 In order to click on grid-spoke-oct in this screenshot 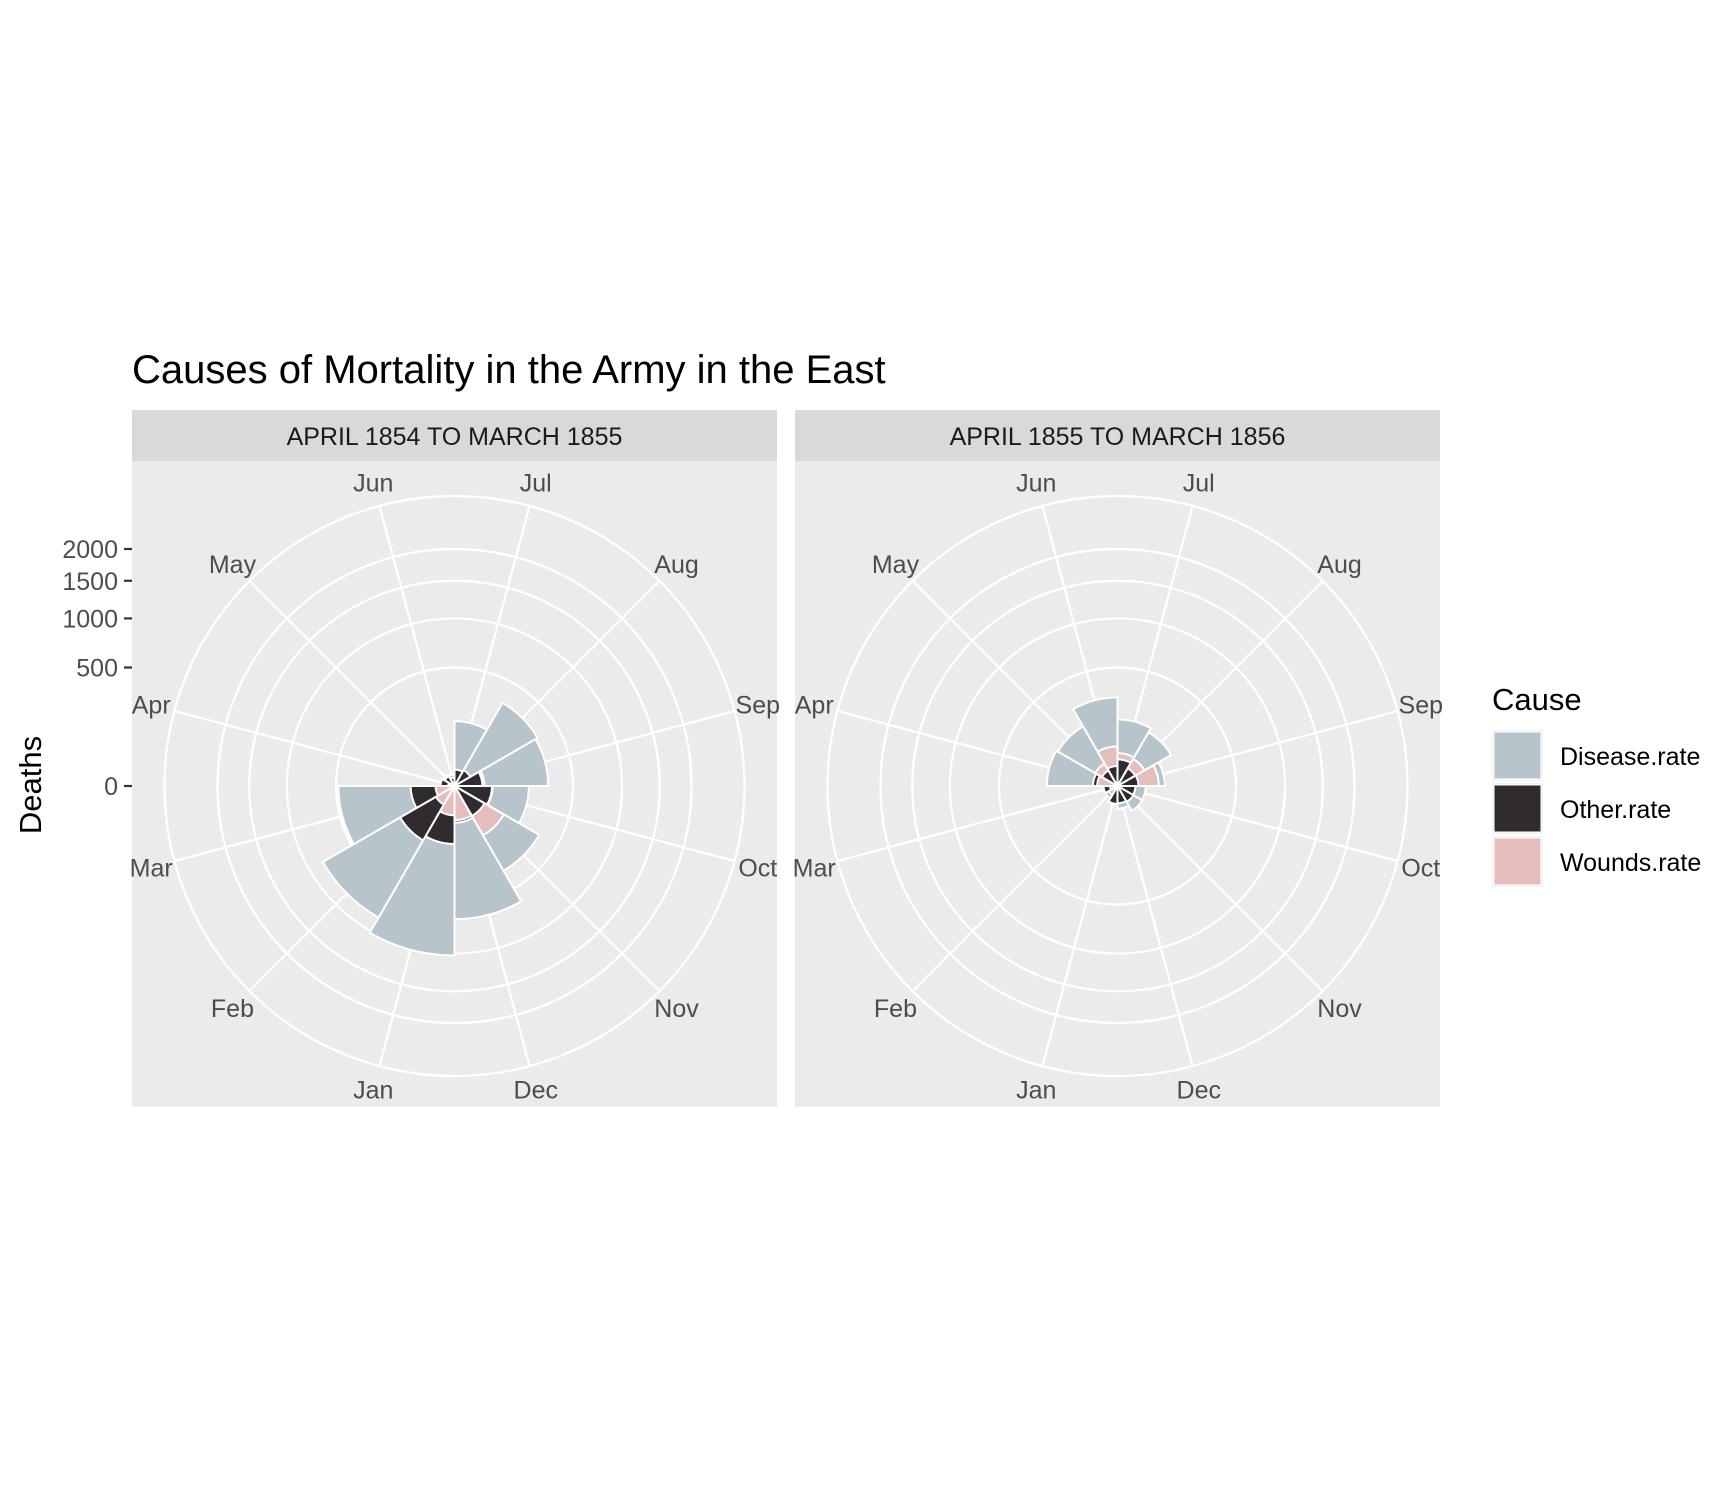, I will do `click(1257, 823)`.